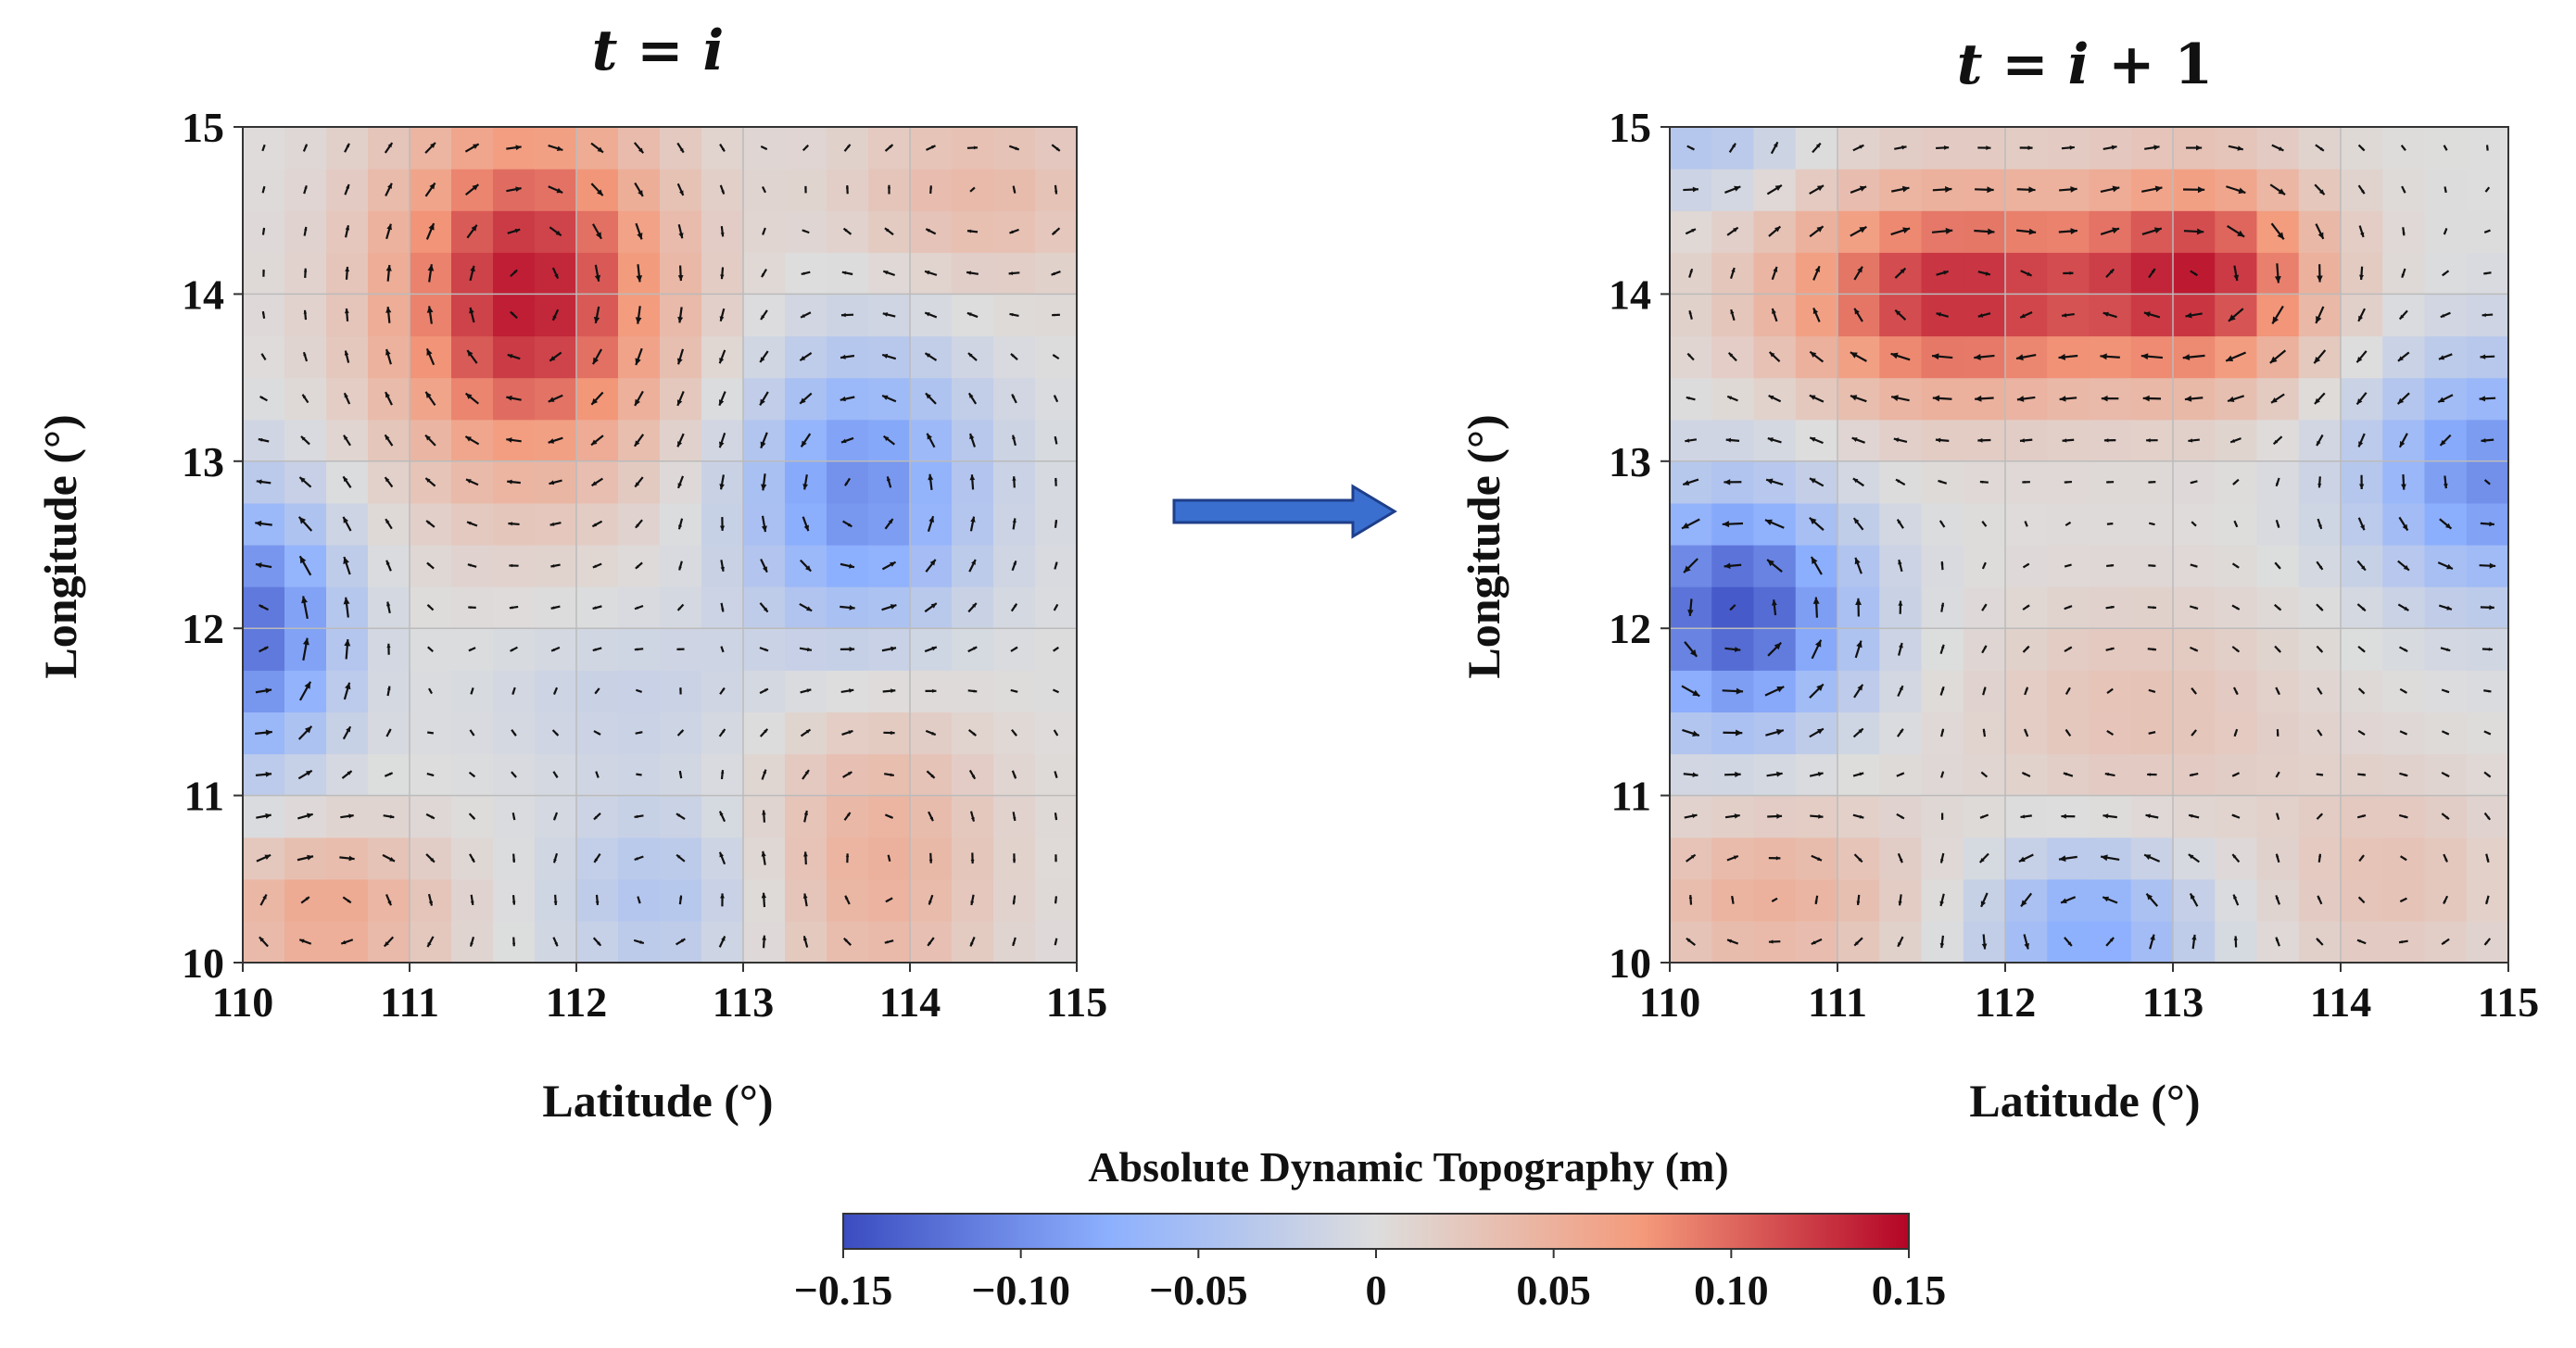  Describe the element at coordinates (1630, 294) in the screenshot. I see `y-tick-label: 14` at that location.